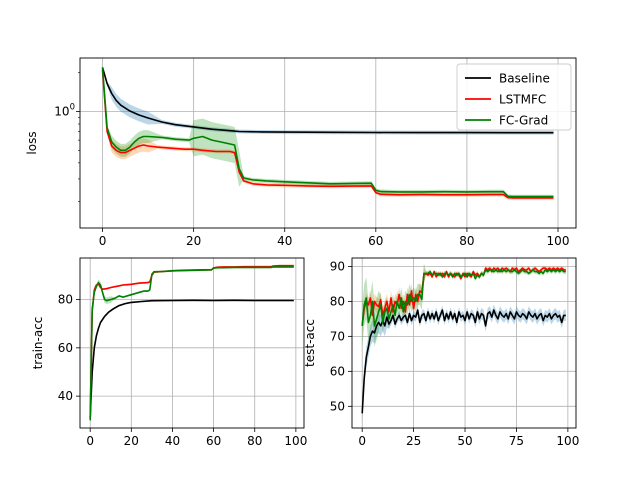 The height and width of the screenshot is (480, 640). Describe the element at coordinates (522, 100) in the screenshot. I see `legend-label: LSTMFC` at that location.